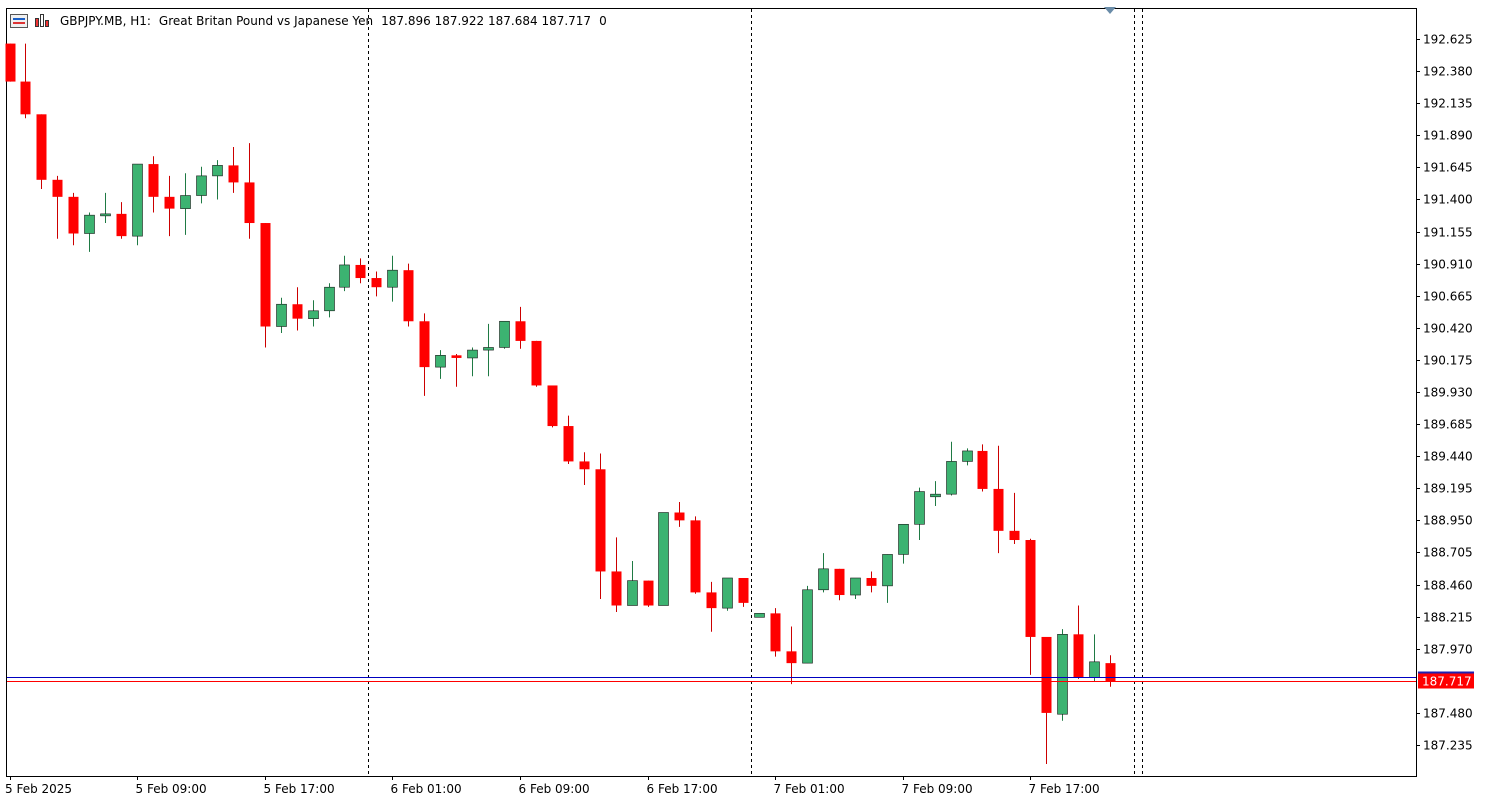 The height and width of the screenshot is (799, 1488). Describe the element at coordinates (19, 21) in the screenshot. I see `quotes-window-icon` at that location.